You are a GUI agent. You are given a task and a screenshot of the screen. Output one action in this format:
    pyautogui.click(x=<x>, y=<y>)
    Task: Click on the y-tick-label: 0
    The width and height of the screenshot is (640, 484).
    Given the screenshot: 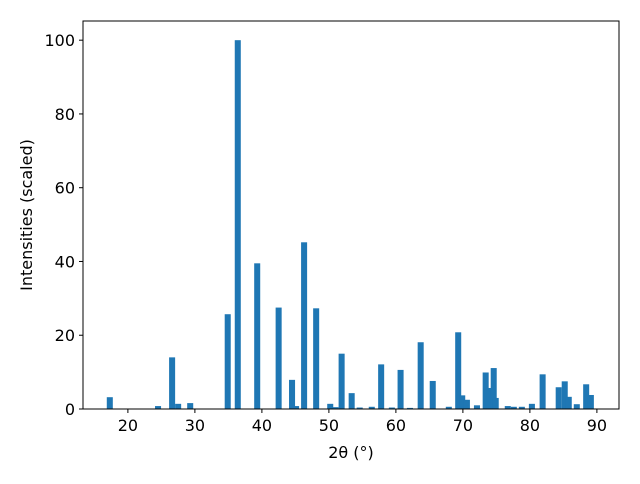 What is the action you would take?
    pyautogui.click(x=70, y=409)
    